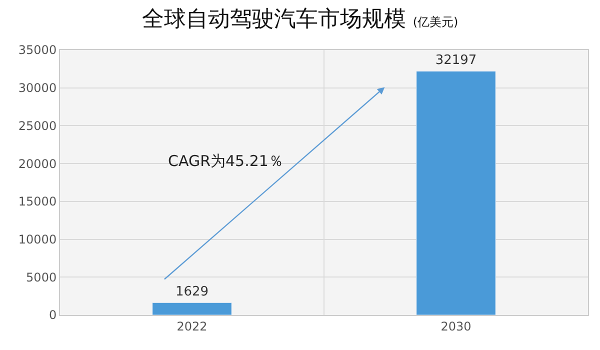  What do you see at coordinates (52, 315) in the screenshot?
I see `y-tick-label: 0` at bounding box center [52, 315].